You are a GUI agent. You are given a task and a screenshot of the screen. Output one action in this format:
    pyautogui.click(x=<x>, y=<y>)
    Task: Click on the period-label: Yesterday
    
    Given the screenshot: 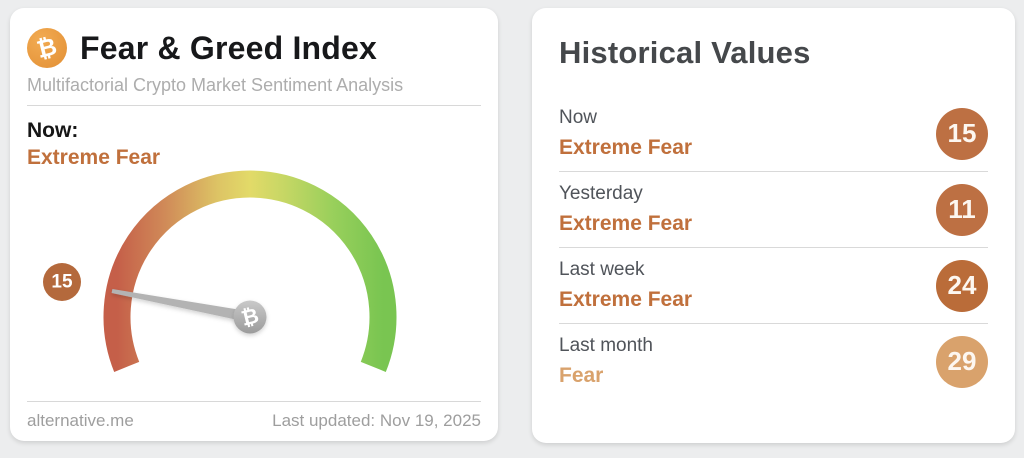 What is the action you would take?
    pyautogui.click(x=601, y=193)
    